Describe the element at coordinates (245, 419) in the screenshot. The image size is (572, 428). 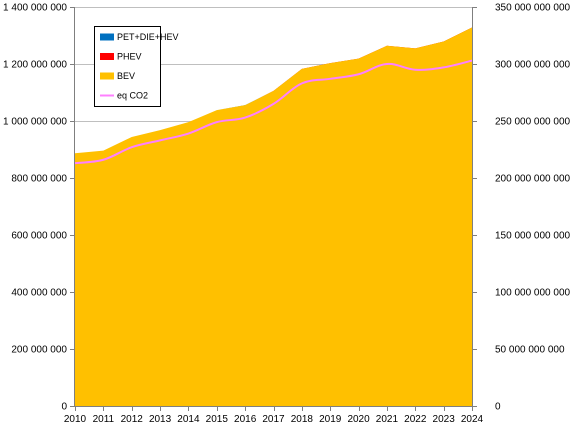
I see `x-tick-label: 2016` at that location.